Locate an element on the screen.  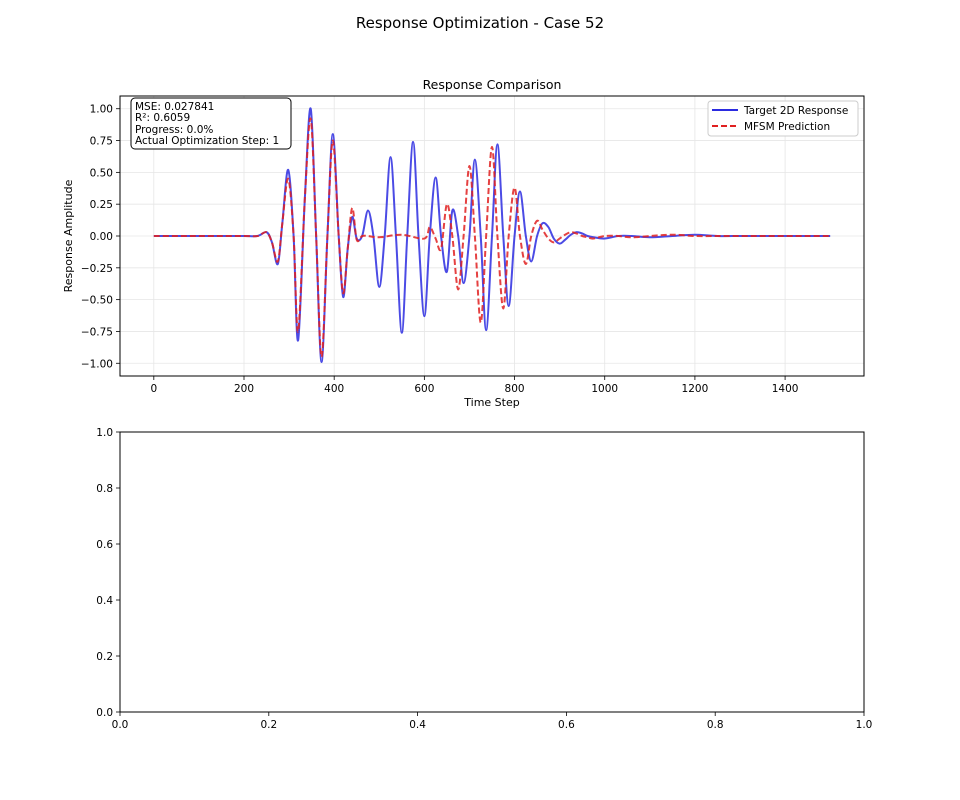
top-x-tick-label: 1000 is located at coordinates (604, 389).